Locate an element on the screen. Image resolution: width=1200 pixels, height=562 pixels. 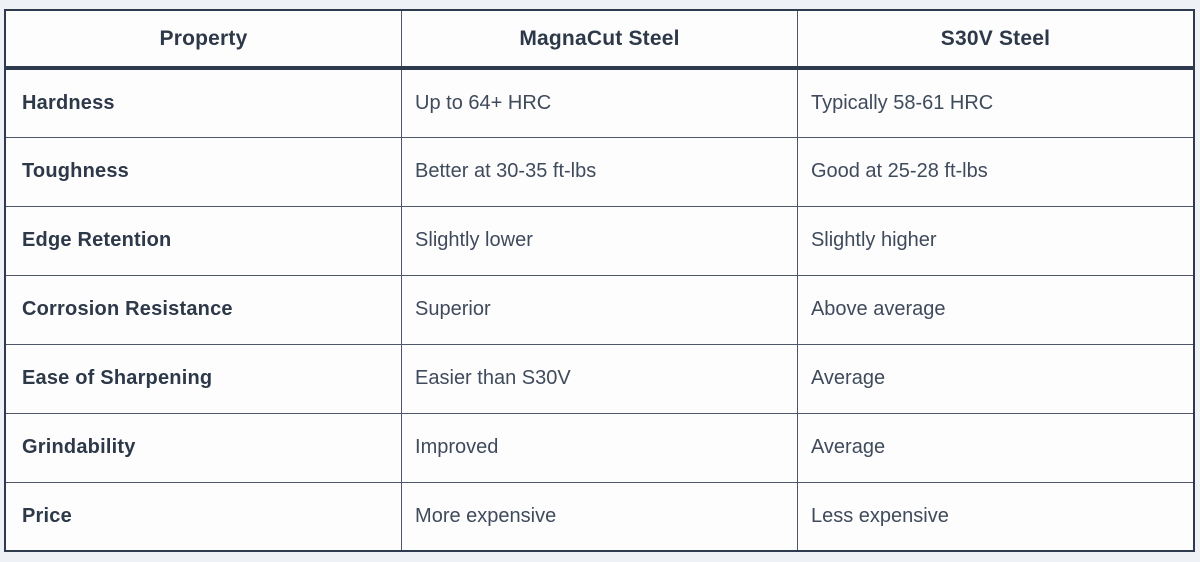
property-cell: Toughness is located at coordinates (203, 171).